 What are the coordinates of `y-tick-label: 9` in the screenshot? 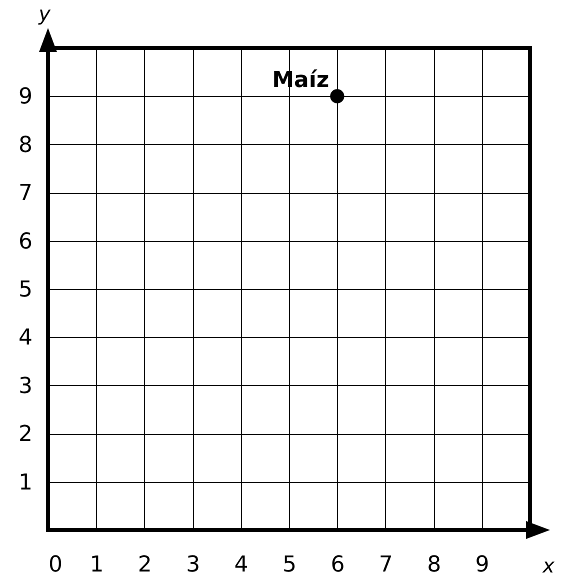 It's located at (25, 97).